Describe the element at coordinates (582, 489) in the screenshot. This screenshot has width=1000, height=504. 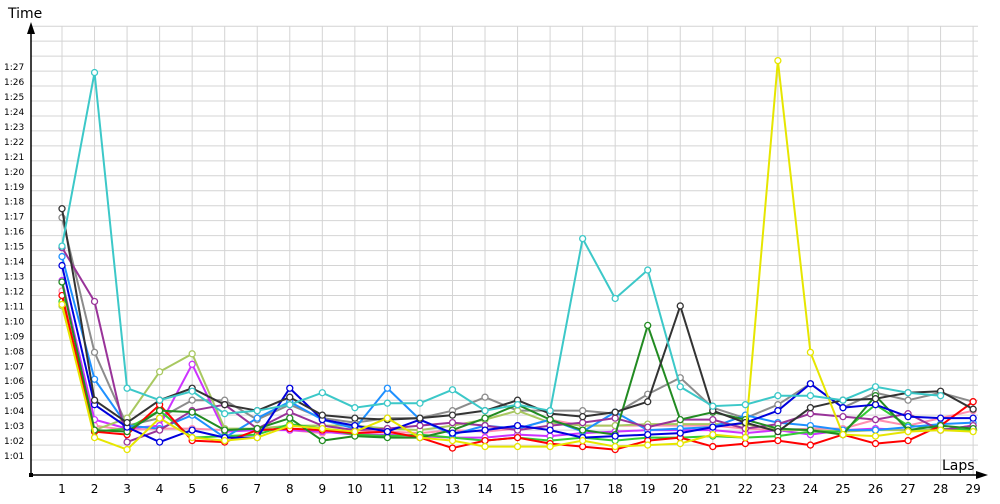
I see `x-tick-label: 17` at that location.